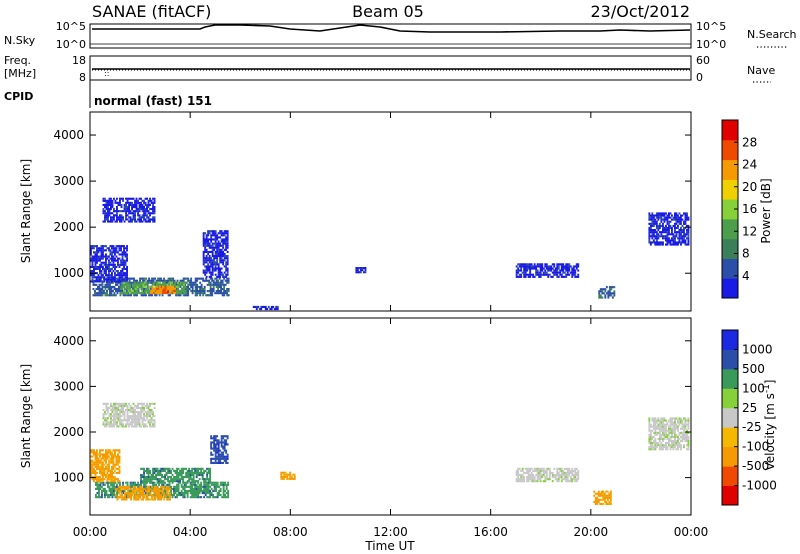 The image size is (800, 554). What do you see at coordinates (746, 254) in the screenshot?
I see `power-colorbar-tick-label: 8` at bounding box center [746, 254].